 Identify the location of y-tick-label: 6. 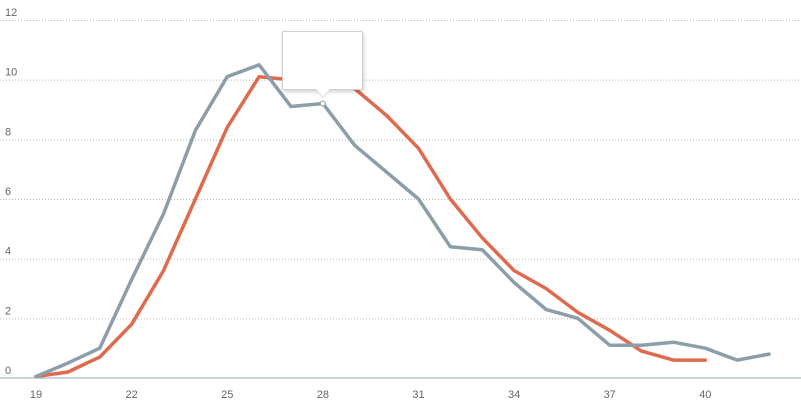
(8, 192).